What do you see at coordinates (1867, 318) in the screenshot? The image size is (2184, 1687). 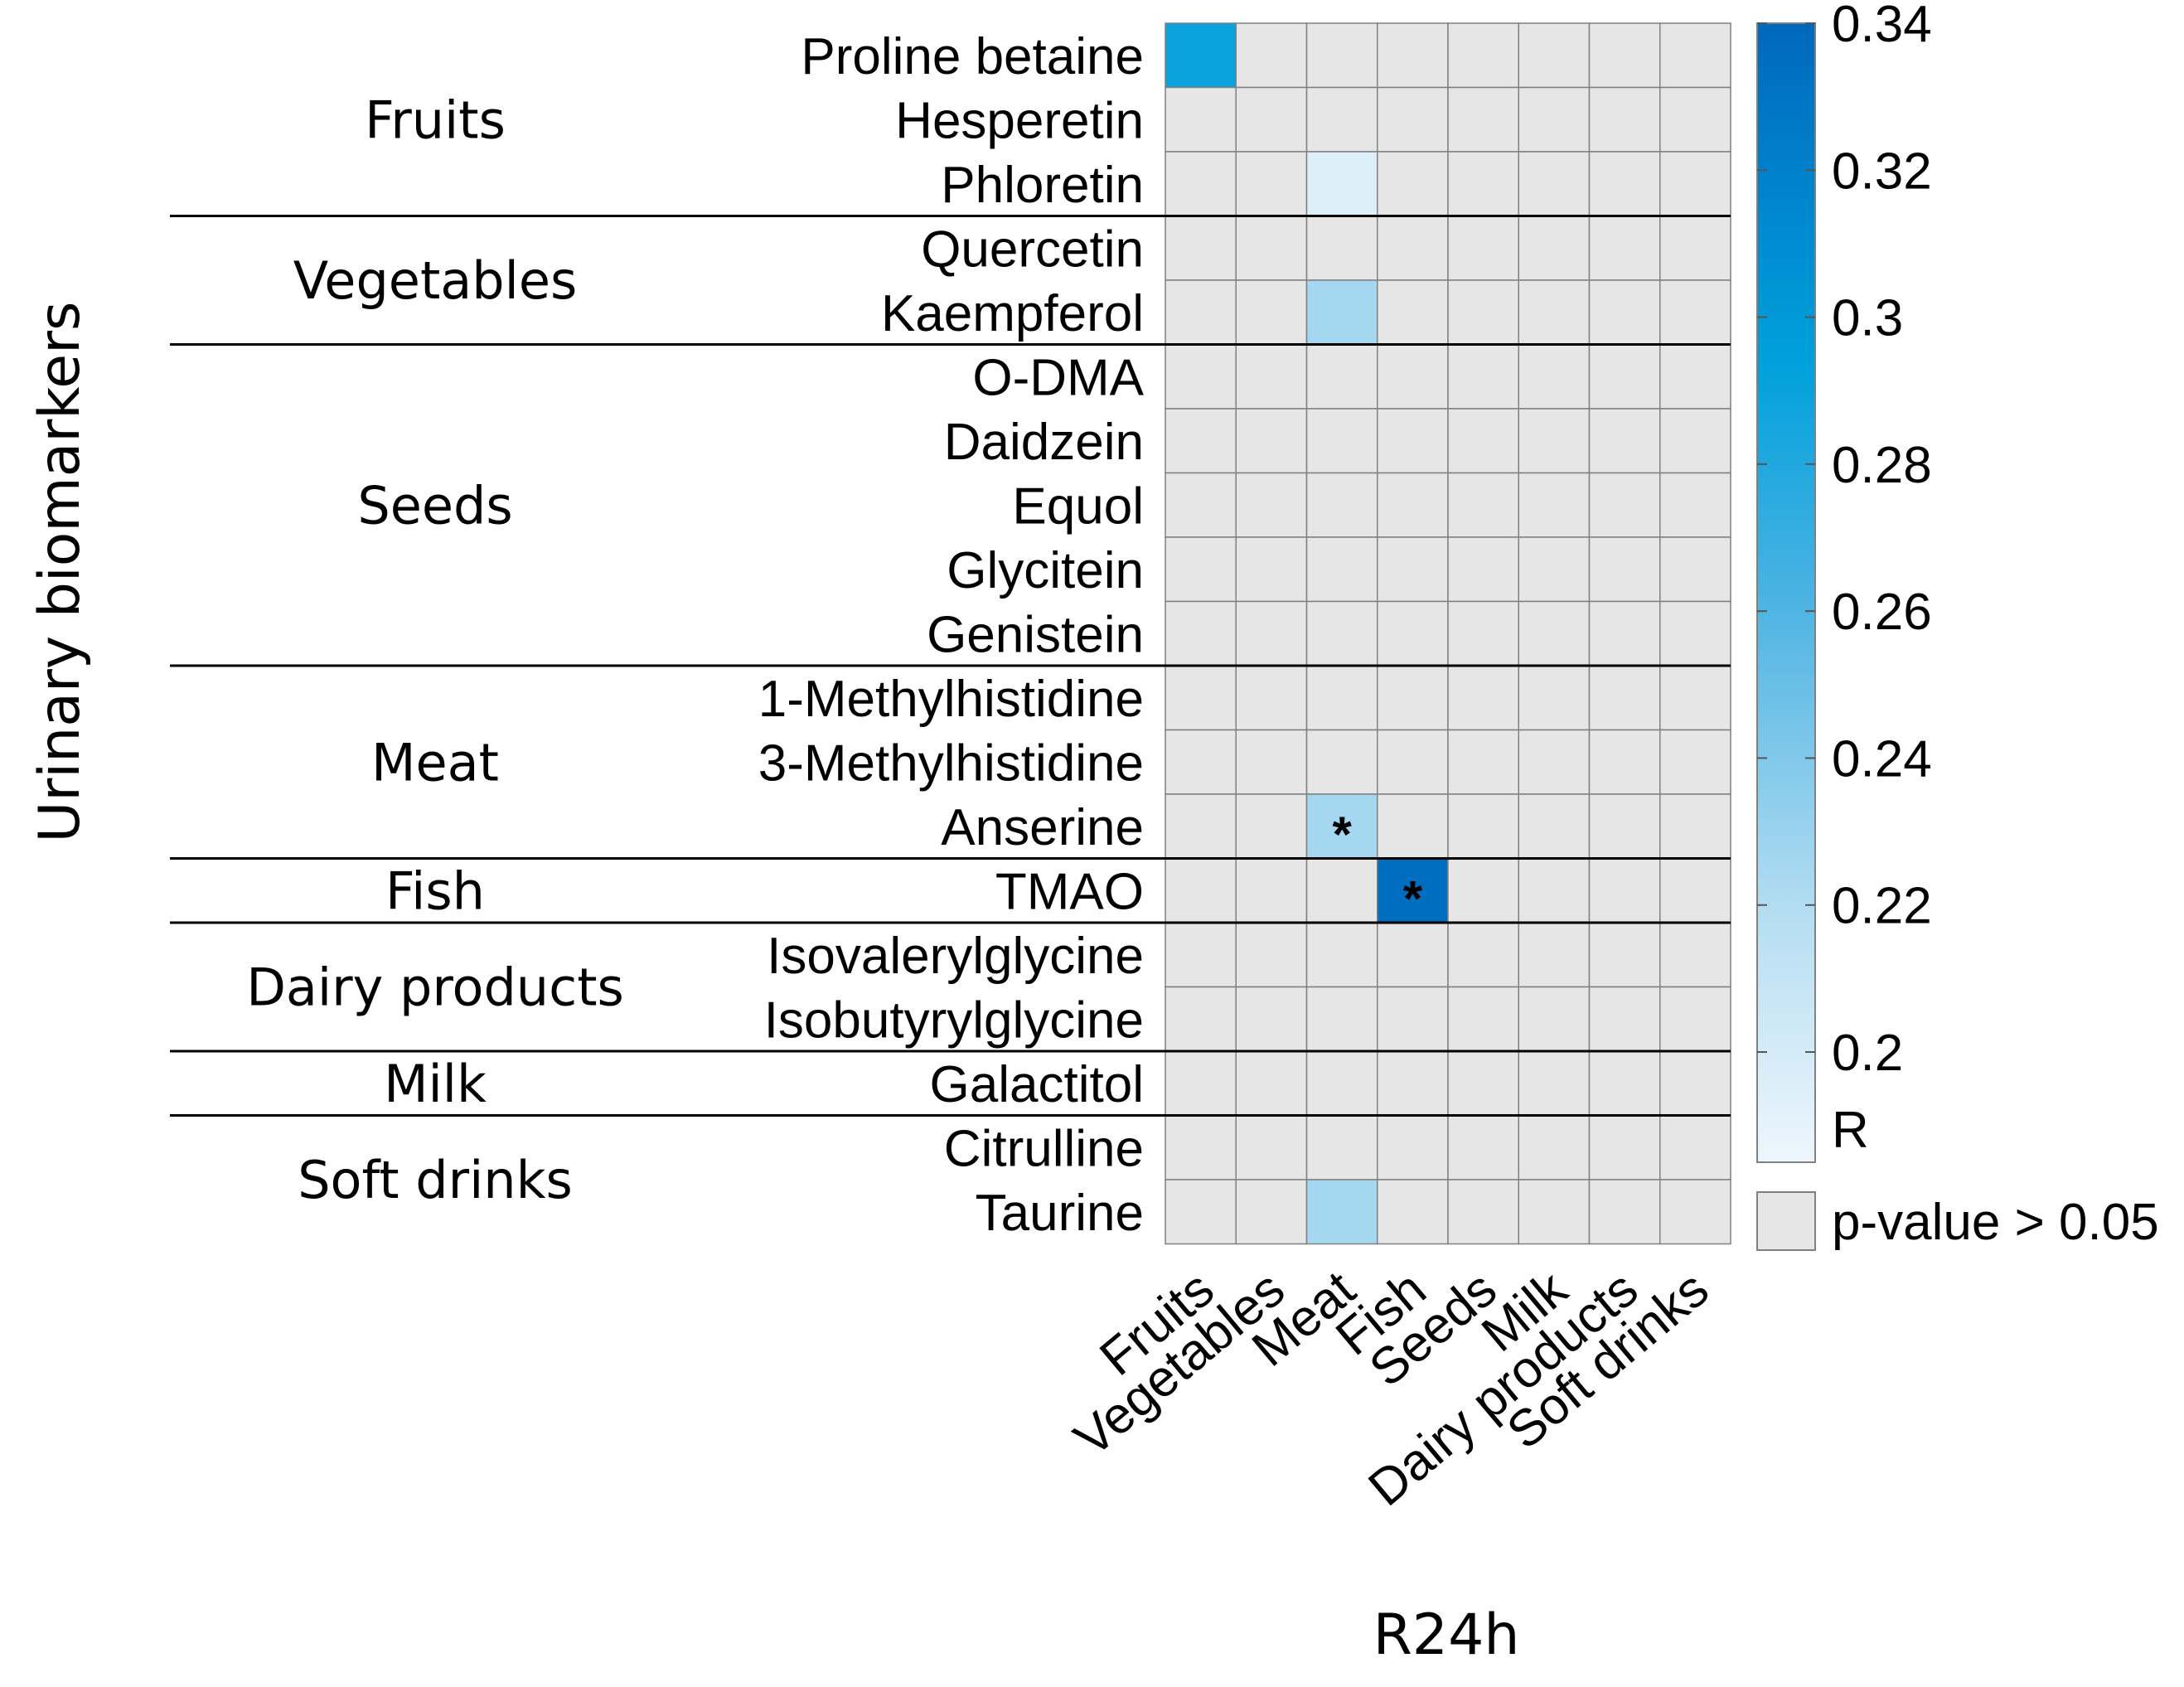 I see `colorbar-tick-label: 0.3` at bounding box center [1867, 318].